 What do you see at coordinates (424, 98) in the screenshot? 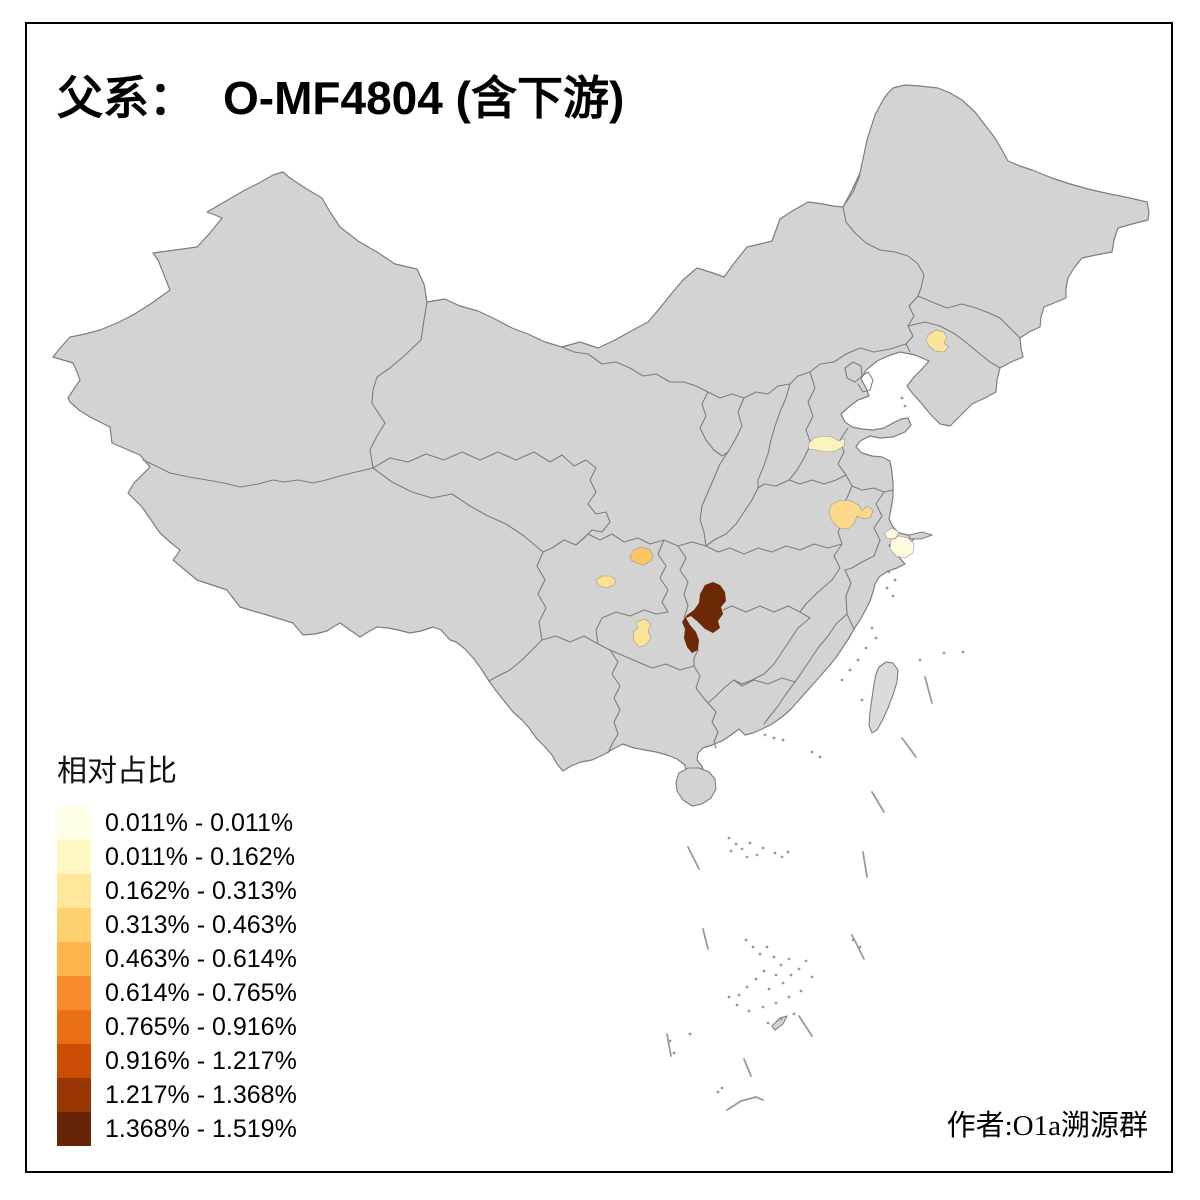
I see `title-haplogroup: O-MF4804 (含下游)` at bounding box center [424, 98].